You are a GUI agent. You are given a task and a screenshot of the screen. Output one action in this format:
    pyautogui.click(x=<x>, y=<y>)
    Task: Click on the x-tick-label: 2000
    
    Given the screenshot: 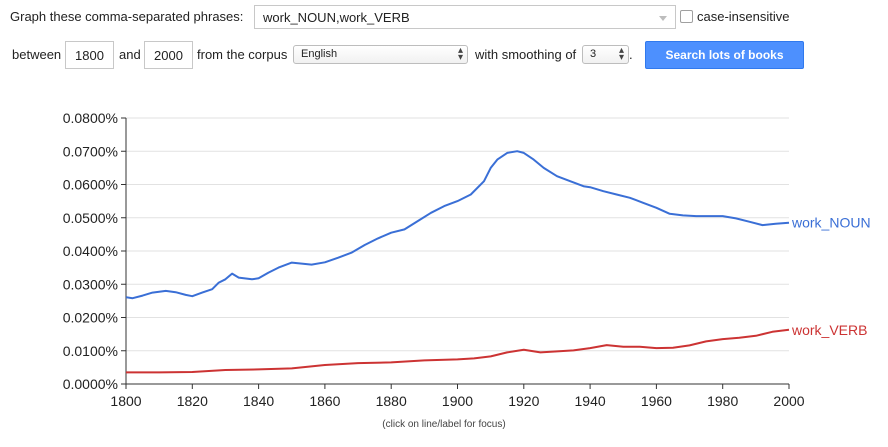 What is the action you would take?
    pyautogui.click(x=788, y=401)
    